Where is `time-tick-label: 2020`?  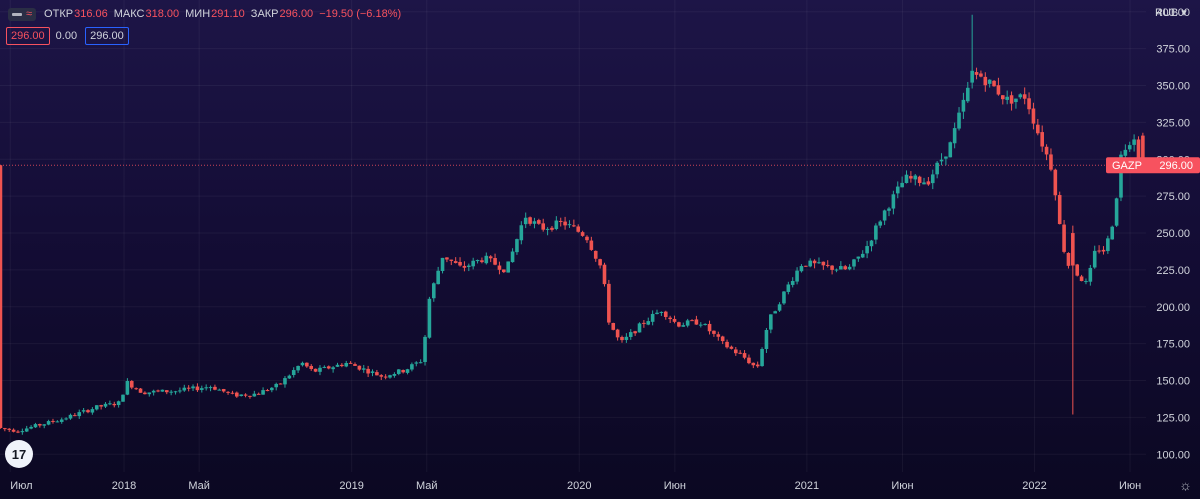 time-tick-label: 2020 is located at coordinates (579, 486).